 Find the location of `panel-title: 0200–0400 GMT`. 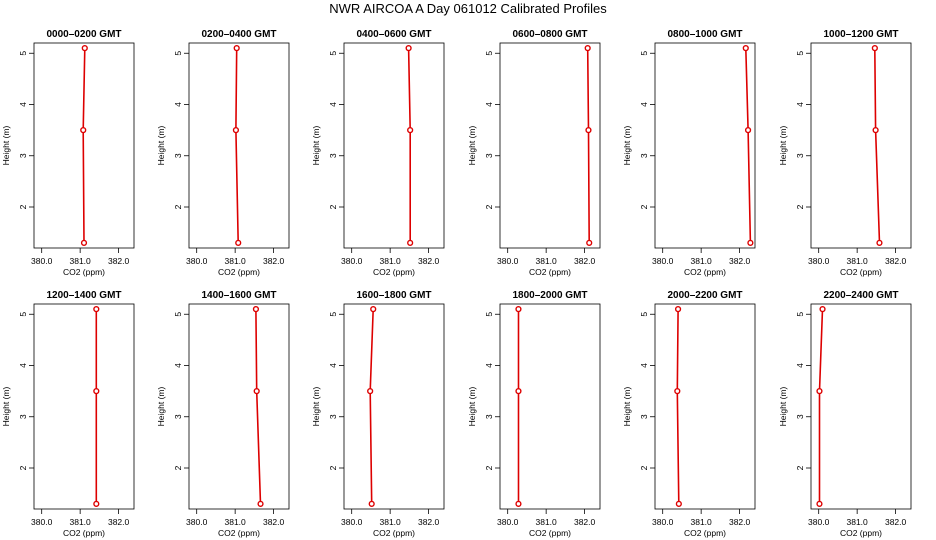

panel-title: 0200–0400 GMT is located at coordinates (238, 34).